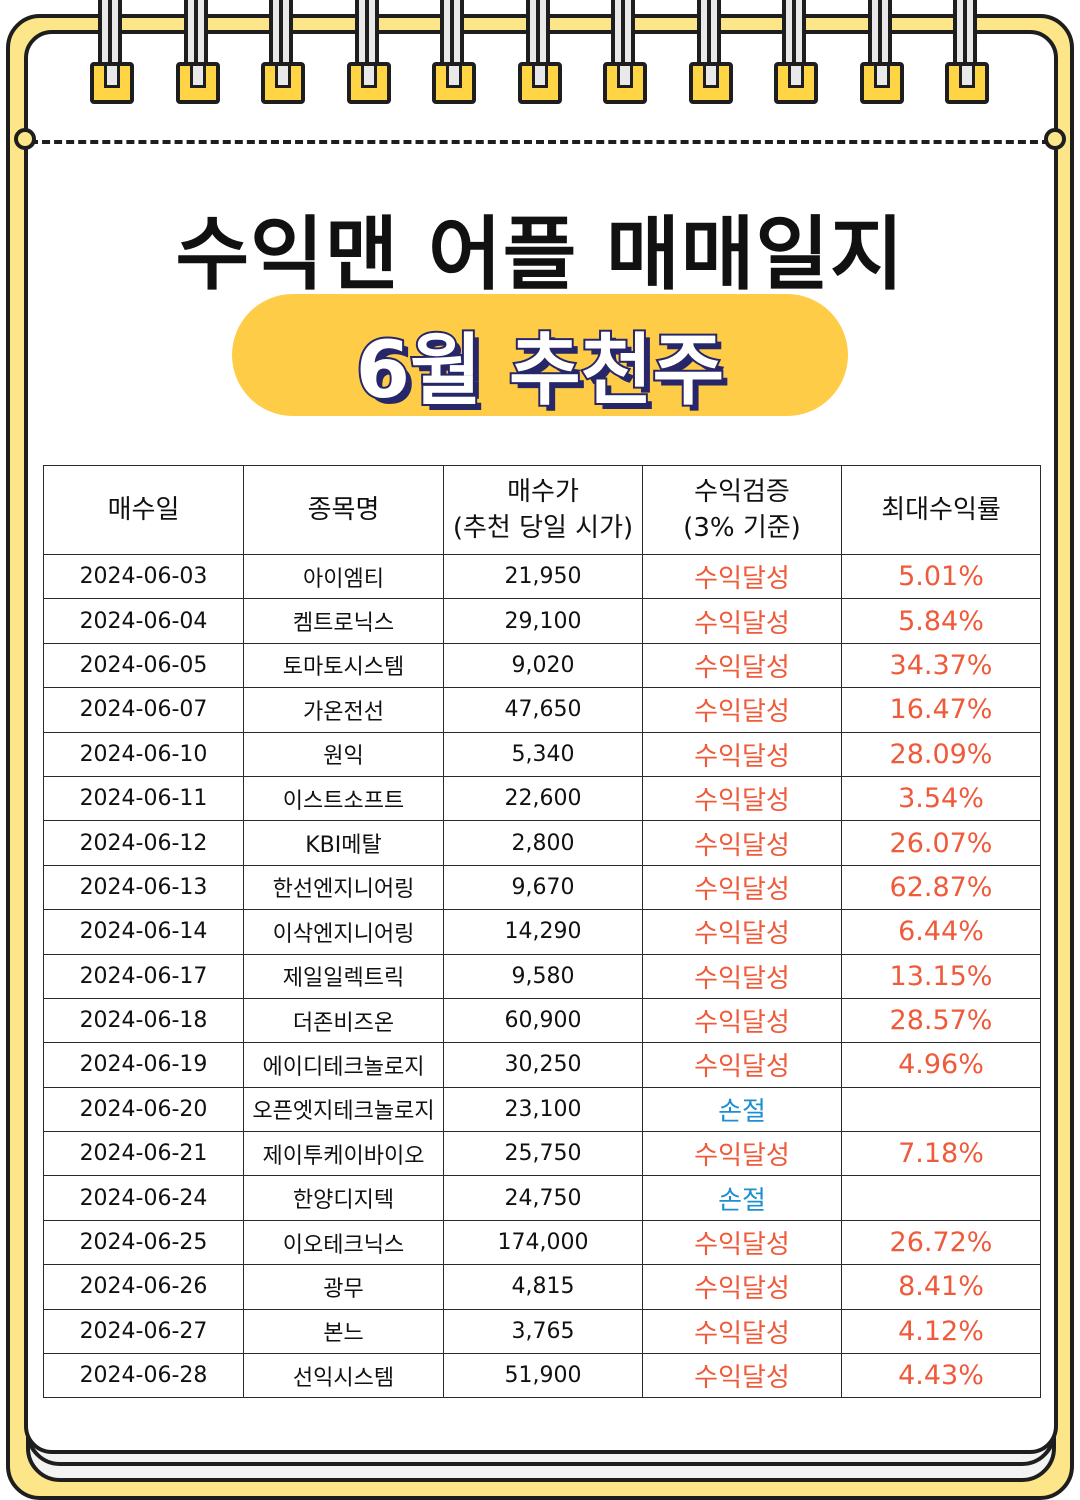  I want to click on cell-stock-name: 아이엠티, so click(343, 576).